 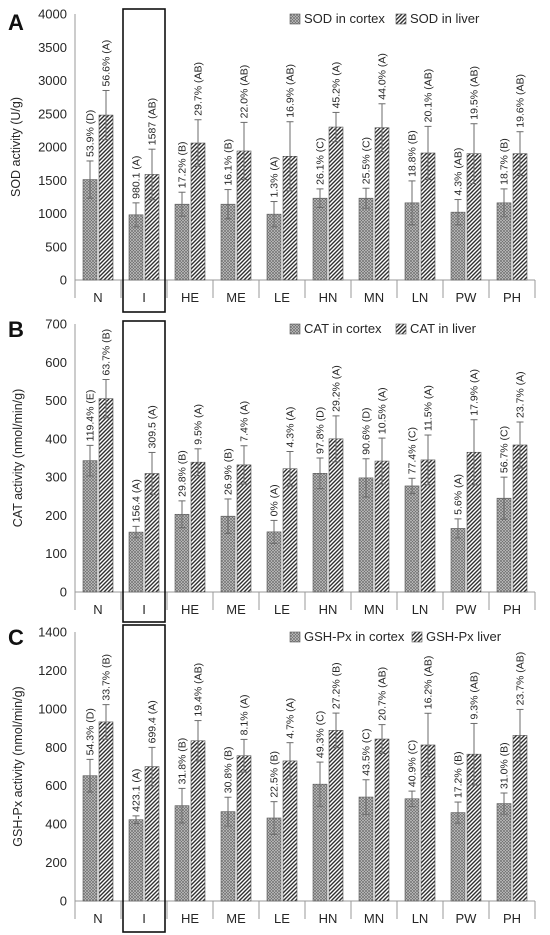 What do you see at coordinates (343, 328) in the screenshot?
I see `legend-label: CAT in cortex` at bounding box center [343, 328].